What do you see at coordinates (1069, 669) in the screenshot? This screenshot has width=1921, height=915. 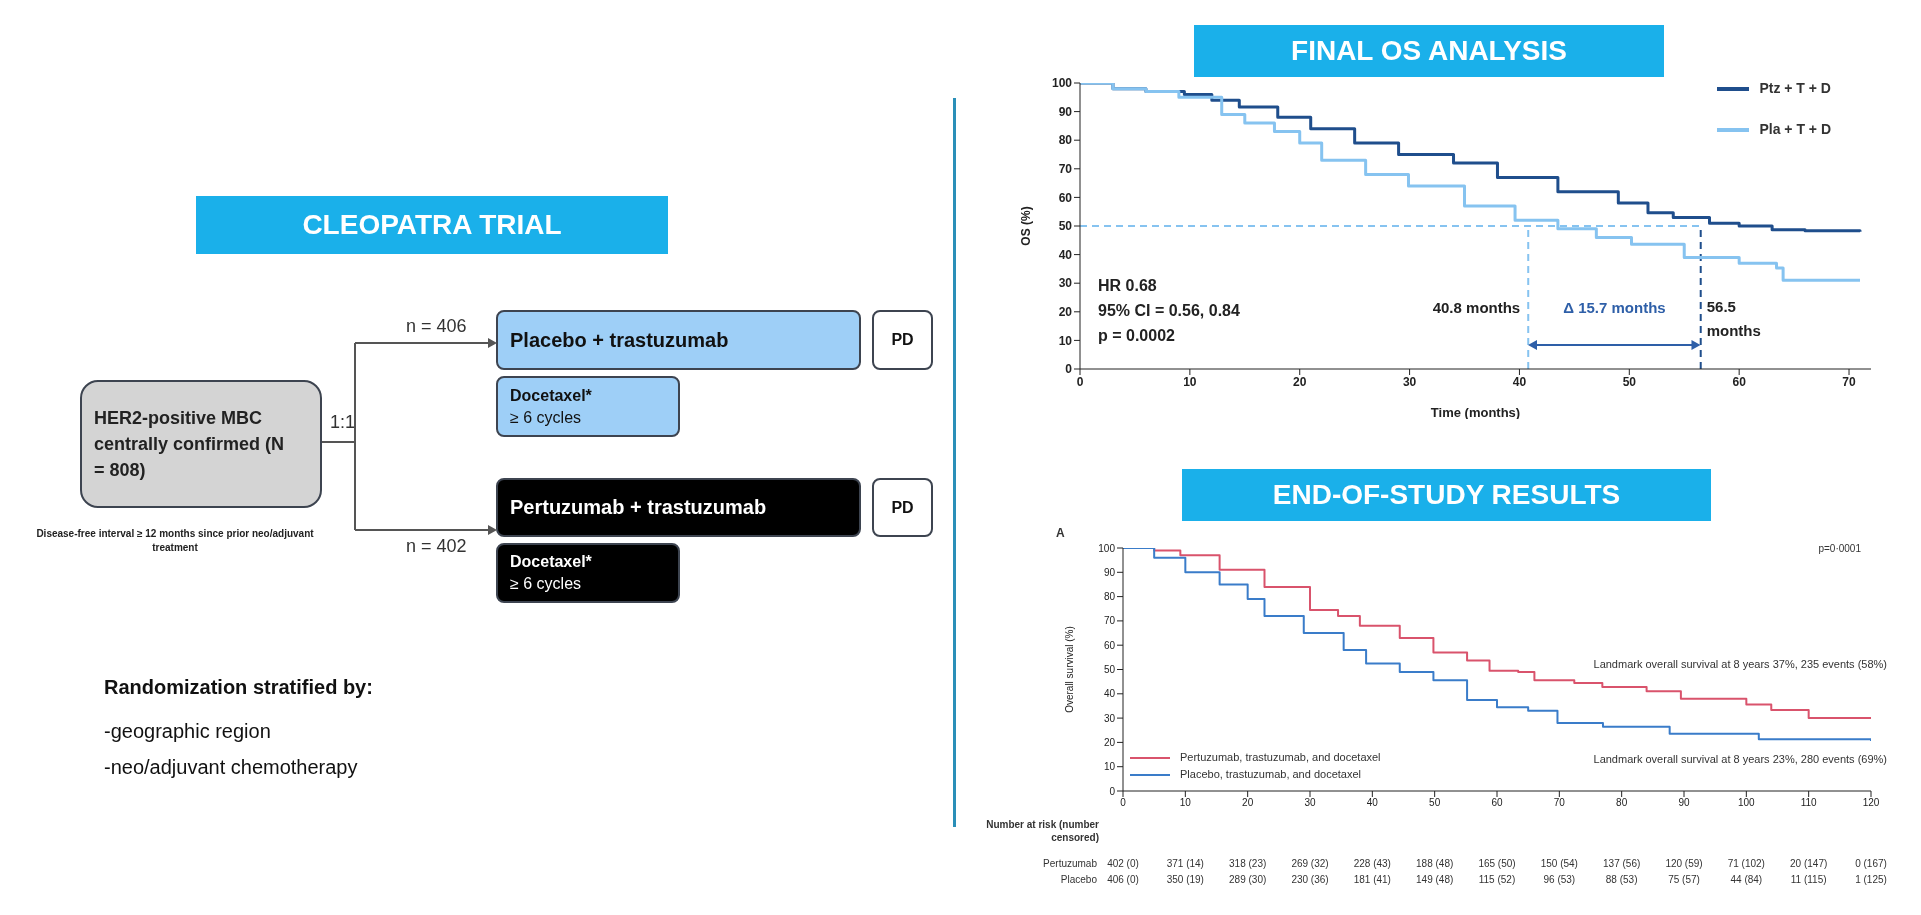 I see `y-axis-title: Overall survival (%)` at bounding box center [1069, 669].